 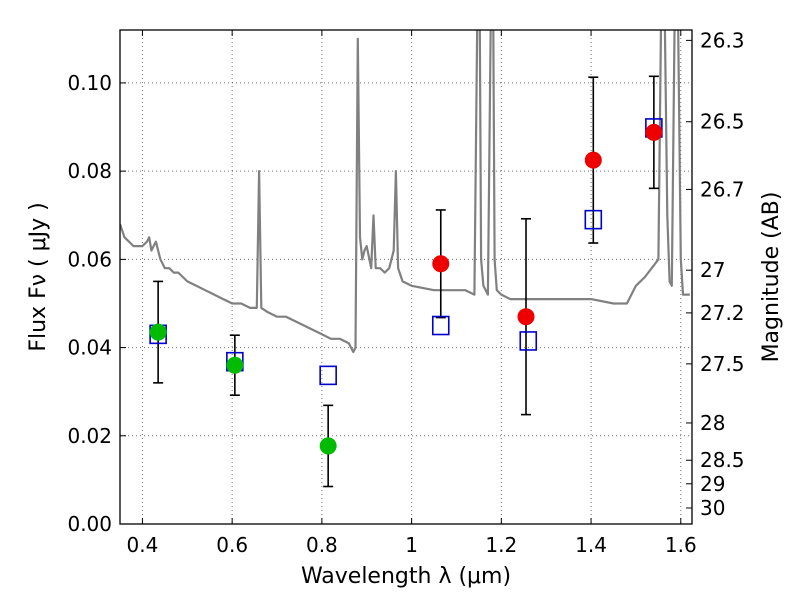 What do you see at coordinates (712, 423) in the screenshot?
I see `right-tick-label: 28` at bounding box center [712, 423].